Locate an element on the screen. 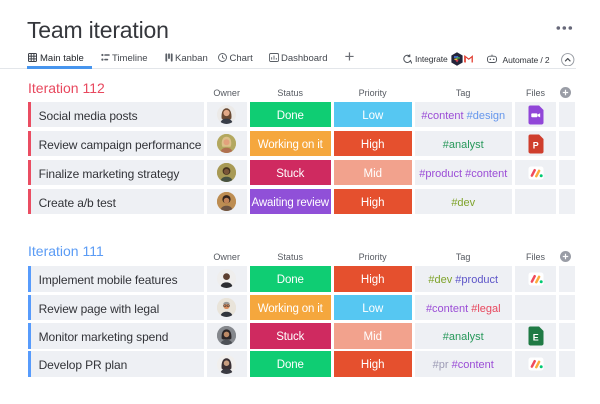  svg-text: E is located at coordinates (535, 338).